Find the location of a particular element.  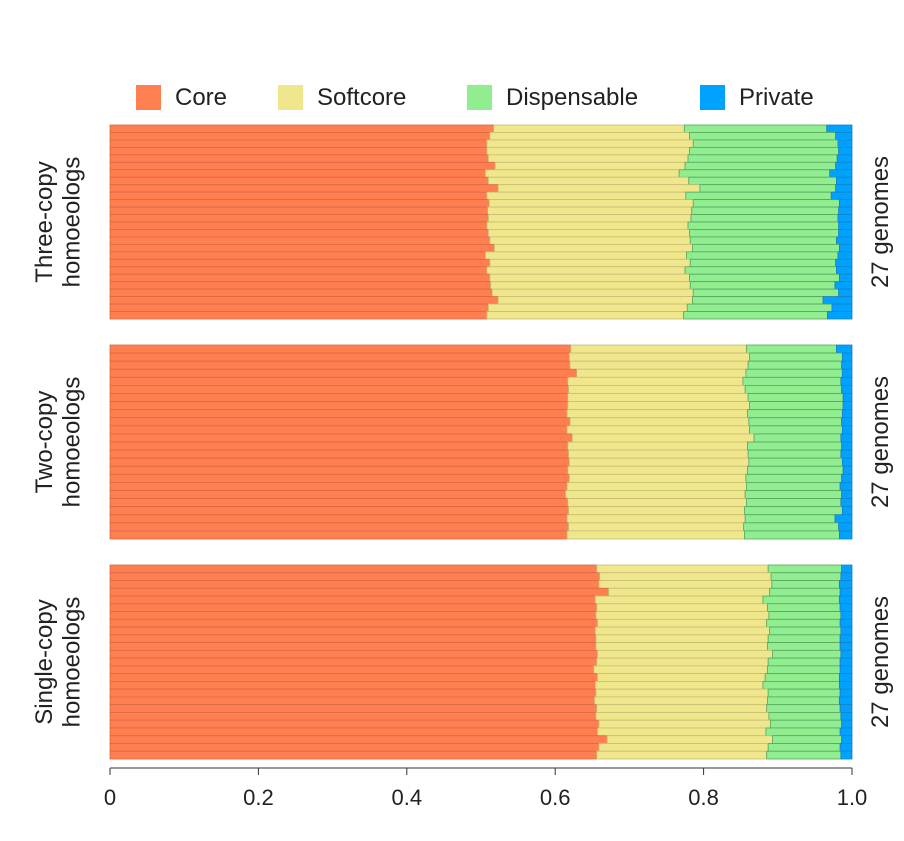

legend-item-softcore: Softcore is located at coordinates (342, 97).